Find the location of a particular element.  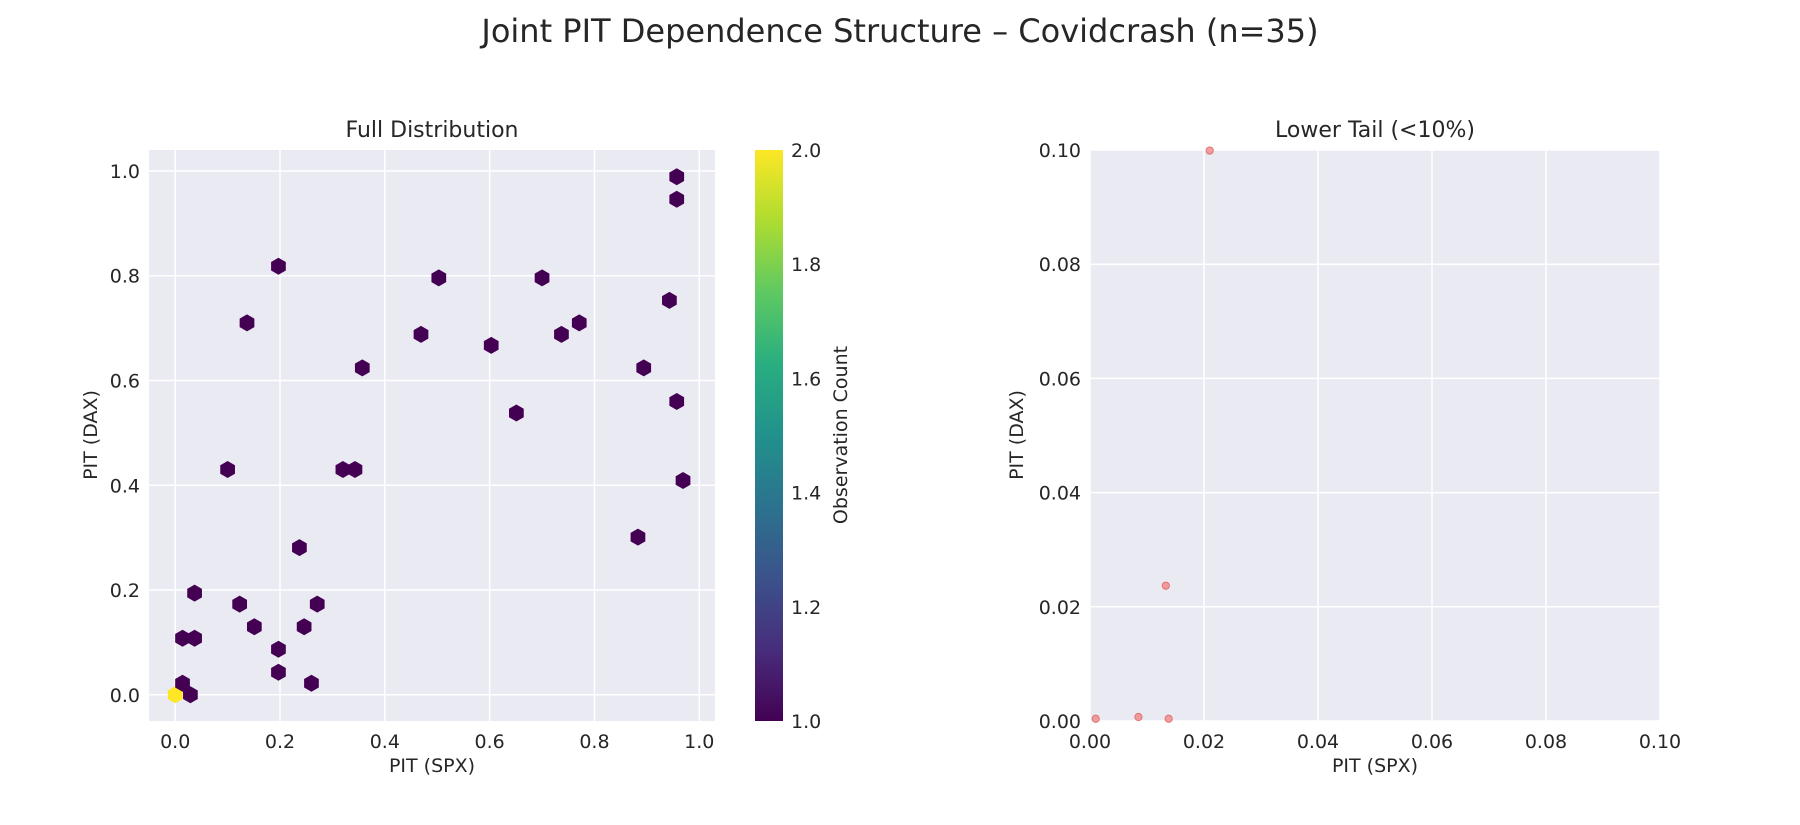

x-tick-label: 0.02 is located at coordinates (1204, 742).